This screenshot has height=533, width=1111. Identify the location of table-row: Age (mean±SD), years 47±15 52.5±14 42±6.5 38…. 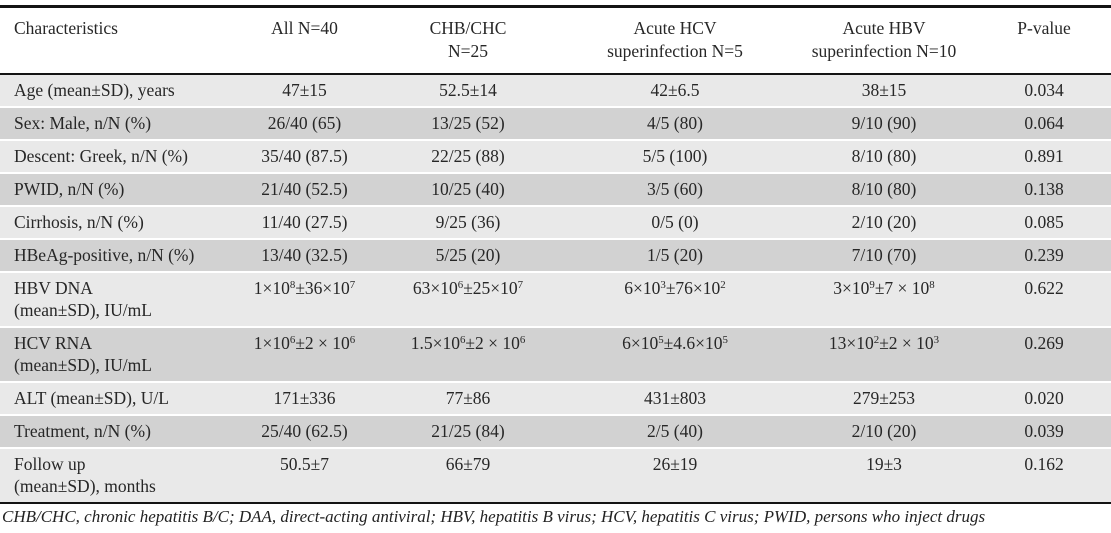
(555, 90).